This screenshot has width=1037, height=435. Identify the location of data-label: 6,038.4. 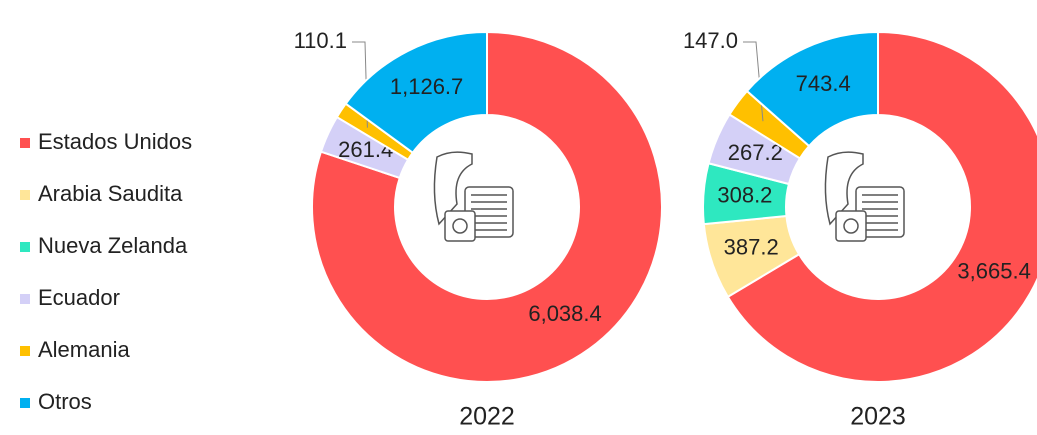
(564, 313).